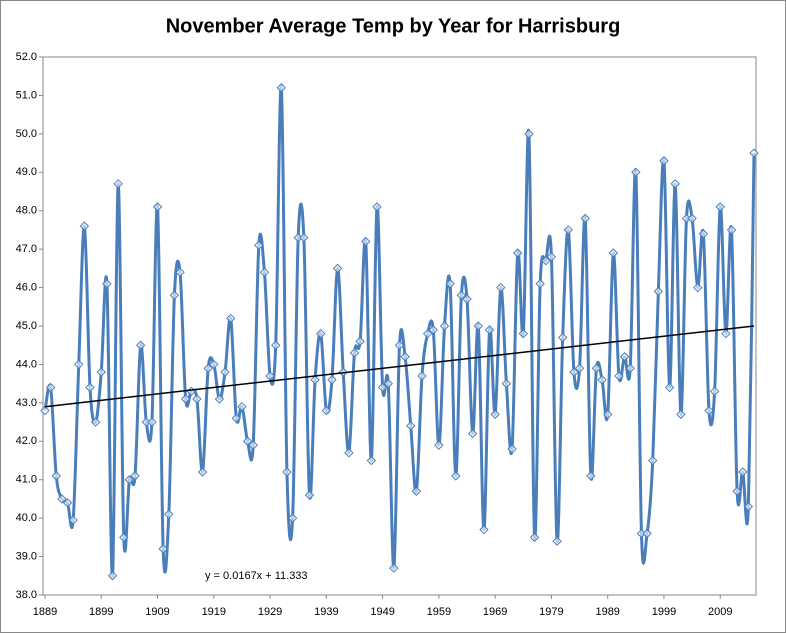 The height and width of the screenshot is (633, 786). I want to click on y-tick-label: 45.0, so click(26, 326).